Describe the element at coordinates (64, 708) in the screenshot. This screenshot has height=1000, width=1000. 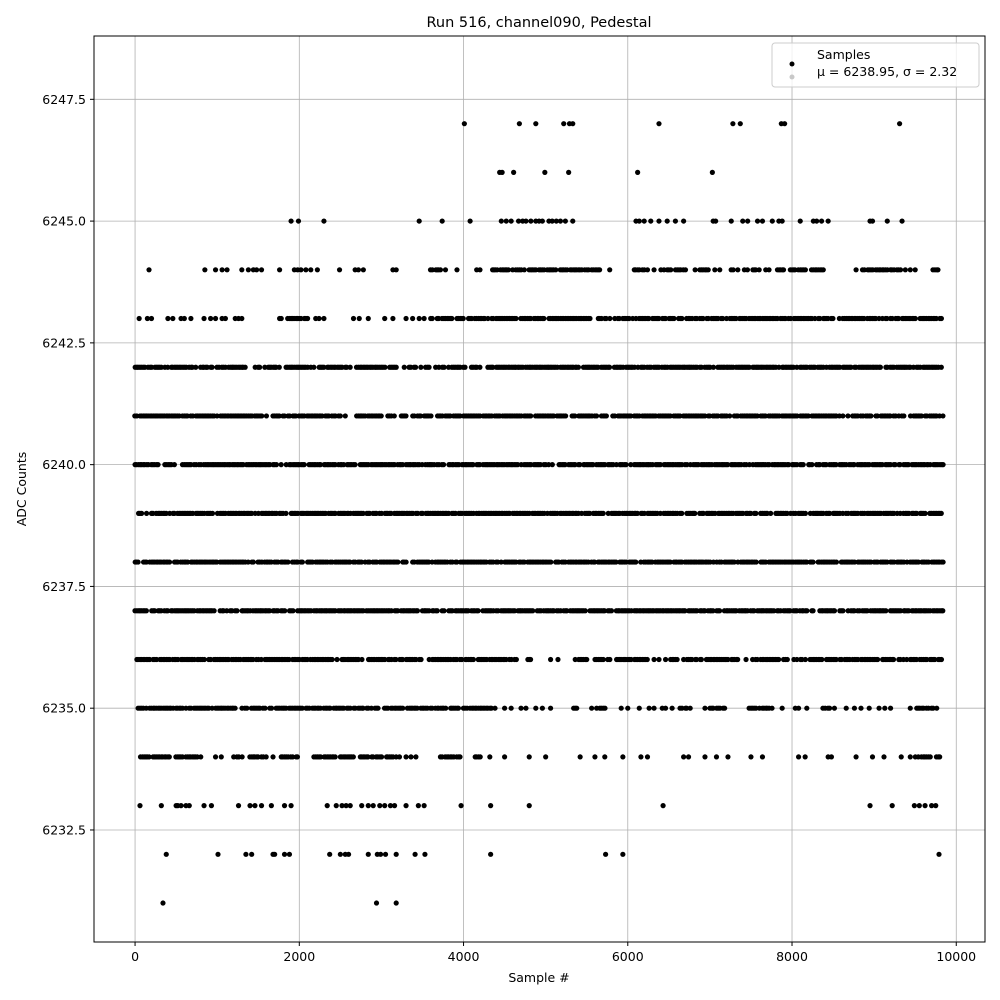
I see `y-tick-label: 6235.0` at that location.